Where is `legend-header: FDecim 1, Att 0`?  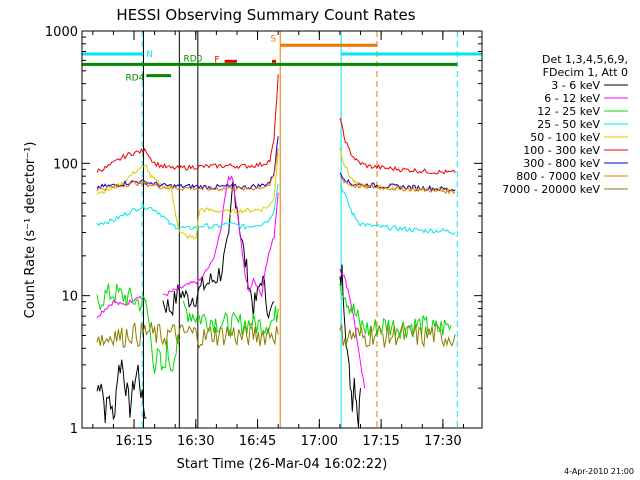 legend-header: FDecim 1, Att 0 is located at coordinates (585, 72).